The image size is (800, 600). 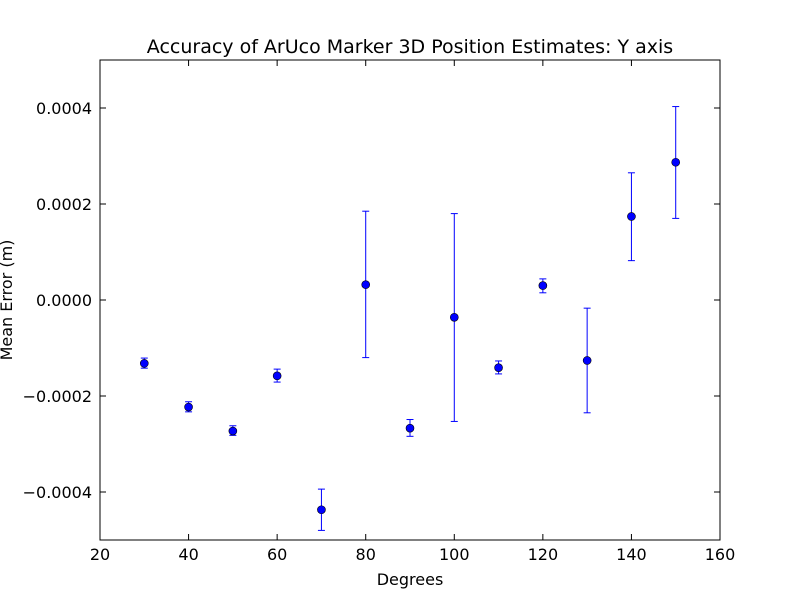 What do you see at coordinates (188, 554) in the screenshot?
I see `x-tick-label: 40` at bounding box center [188, 554].